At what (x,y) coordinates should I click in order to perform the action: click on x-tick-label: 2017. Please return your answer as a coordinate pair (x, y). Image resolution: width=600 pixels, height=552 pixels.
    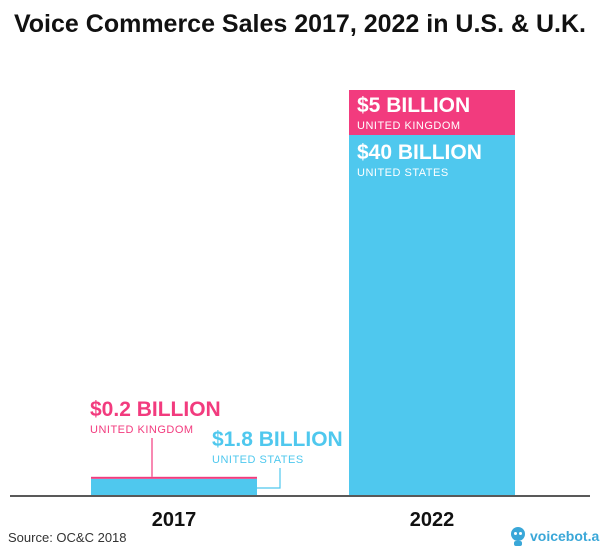
    Looking at the image, I should click on (174, 520).